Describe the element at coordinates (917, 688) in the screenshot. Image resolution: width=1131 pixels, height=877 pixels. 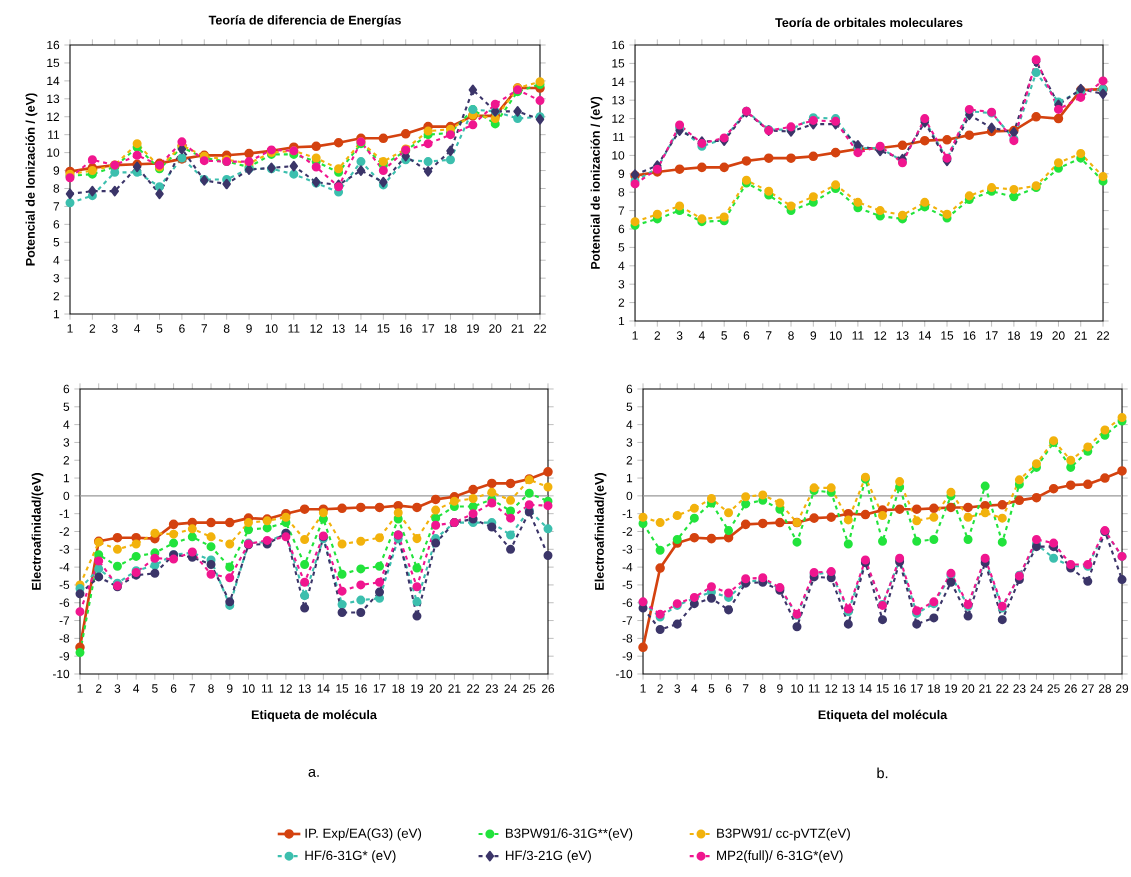
I see `x-tick-label: 17` at that location.